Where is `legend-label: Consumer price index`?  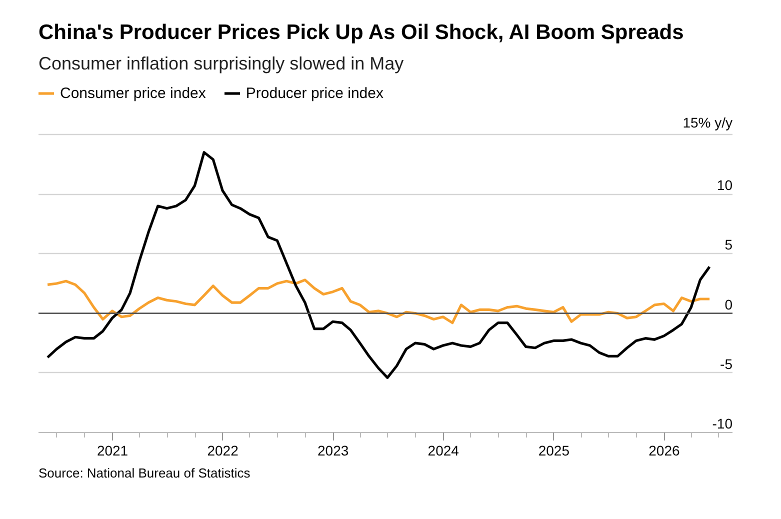
legend-label: Consumer price index is located at coordinates (133, 93).